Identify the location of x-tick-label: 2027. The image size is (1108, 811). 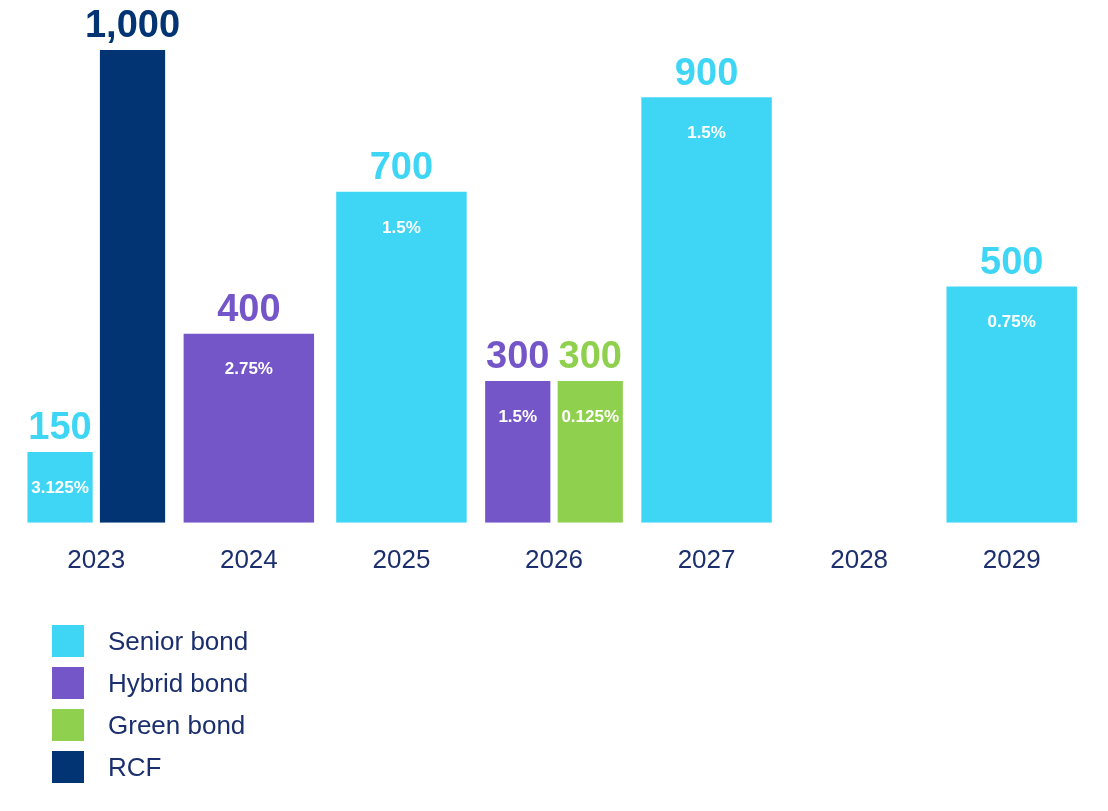
(706, 558).